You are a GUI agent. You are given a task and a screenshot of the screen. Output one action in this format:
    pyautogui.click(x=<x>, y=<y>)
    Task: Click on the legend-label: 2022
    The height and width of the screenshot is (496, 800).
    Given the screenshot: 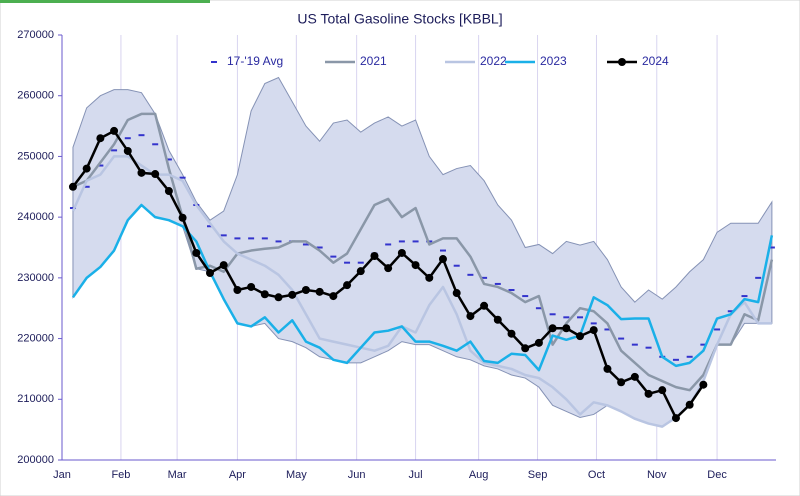 What is the action you would take?
    pyautogui.click(x=493, y=61)
    